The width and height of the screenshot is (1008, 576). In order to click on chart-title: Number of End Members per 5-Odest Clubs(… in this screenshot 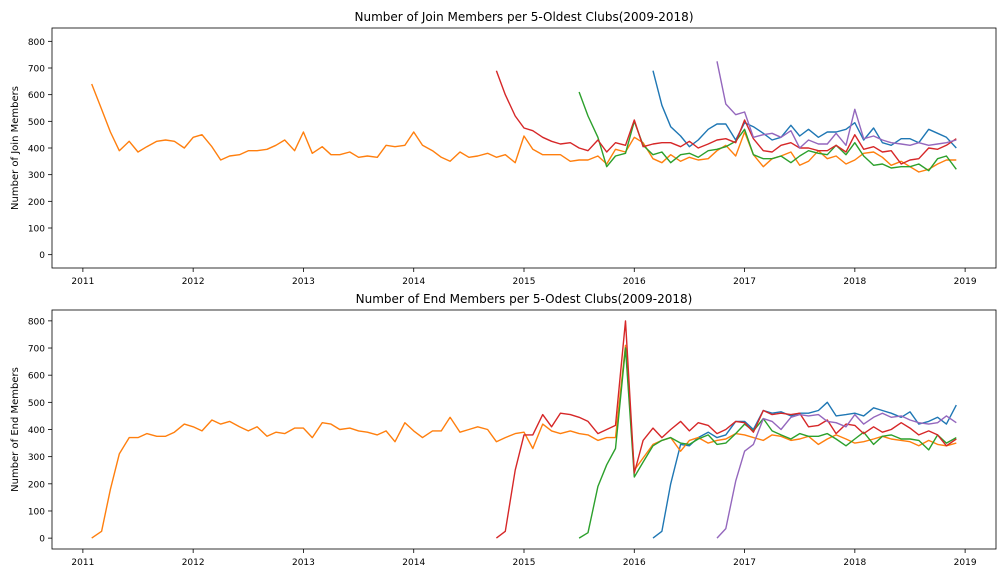, I will do `click(524, 299)`.